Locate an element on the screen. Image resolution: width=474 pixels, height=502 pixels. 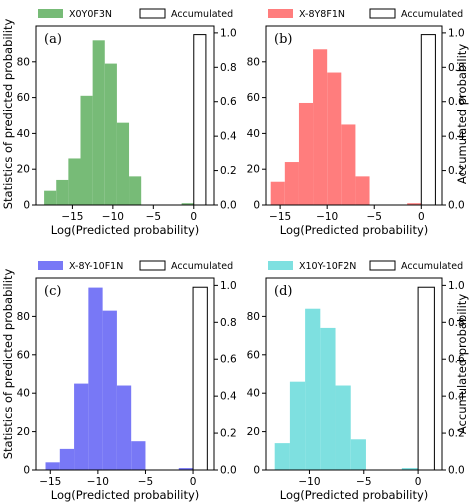
y-tick-label: 40 is located at coordinates (23, 394).